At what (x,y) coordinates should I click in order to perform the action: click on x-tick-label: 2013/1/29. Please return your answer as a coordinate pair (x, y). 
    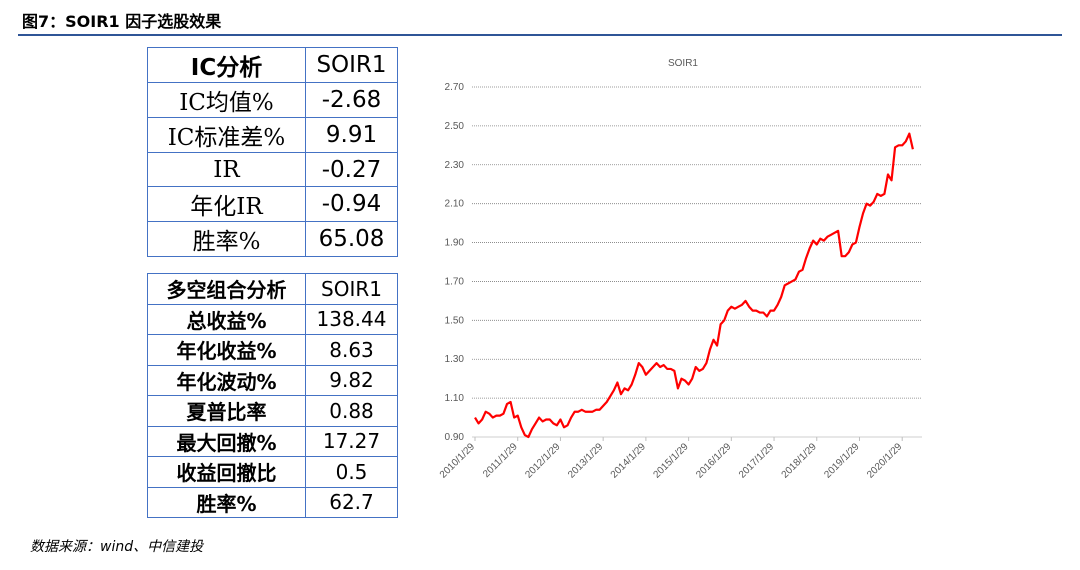
    Looking at the image, I should click on (586, 461).